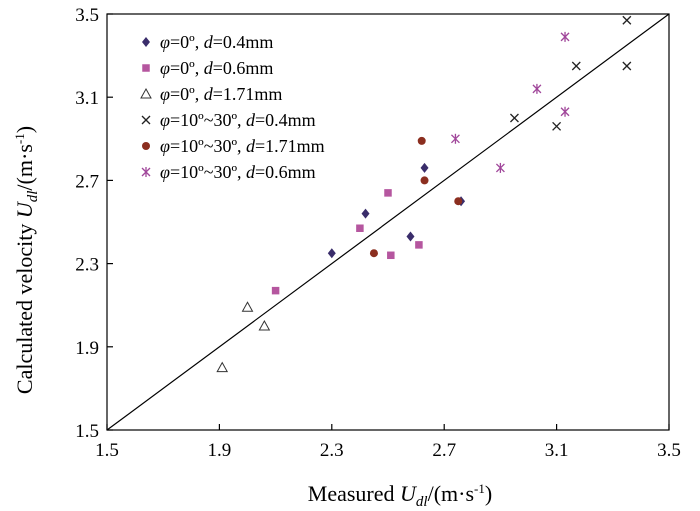  I want to click on y-axis-title: Calculated velocity Udl/(m·s-1), so click(26, 260).